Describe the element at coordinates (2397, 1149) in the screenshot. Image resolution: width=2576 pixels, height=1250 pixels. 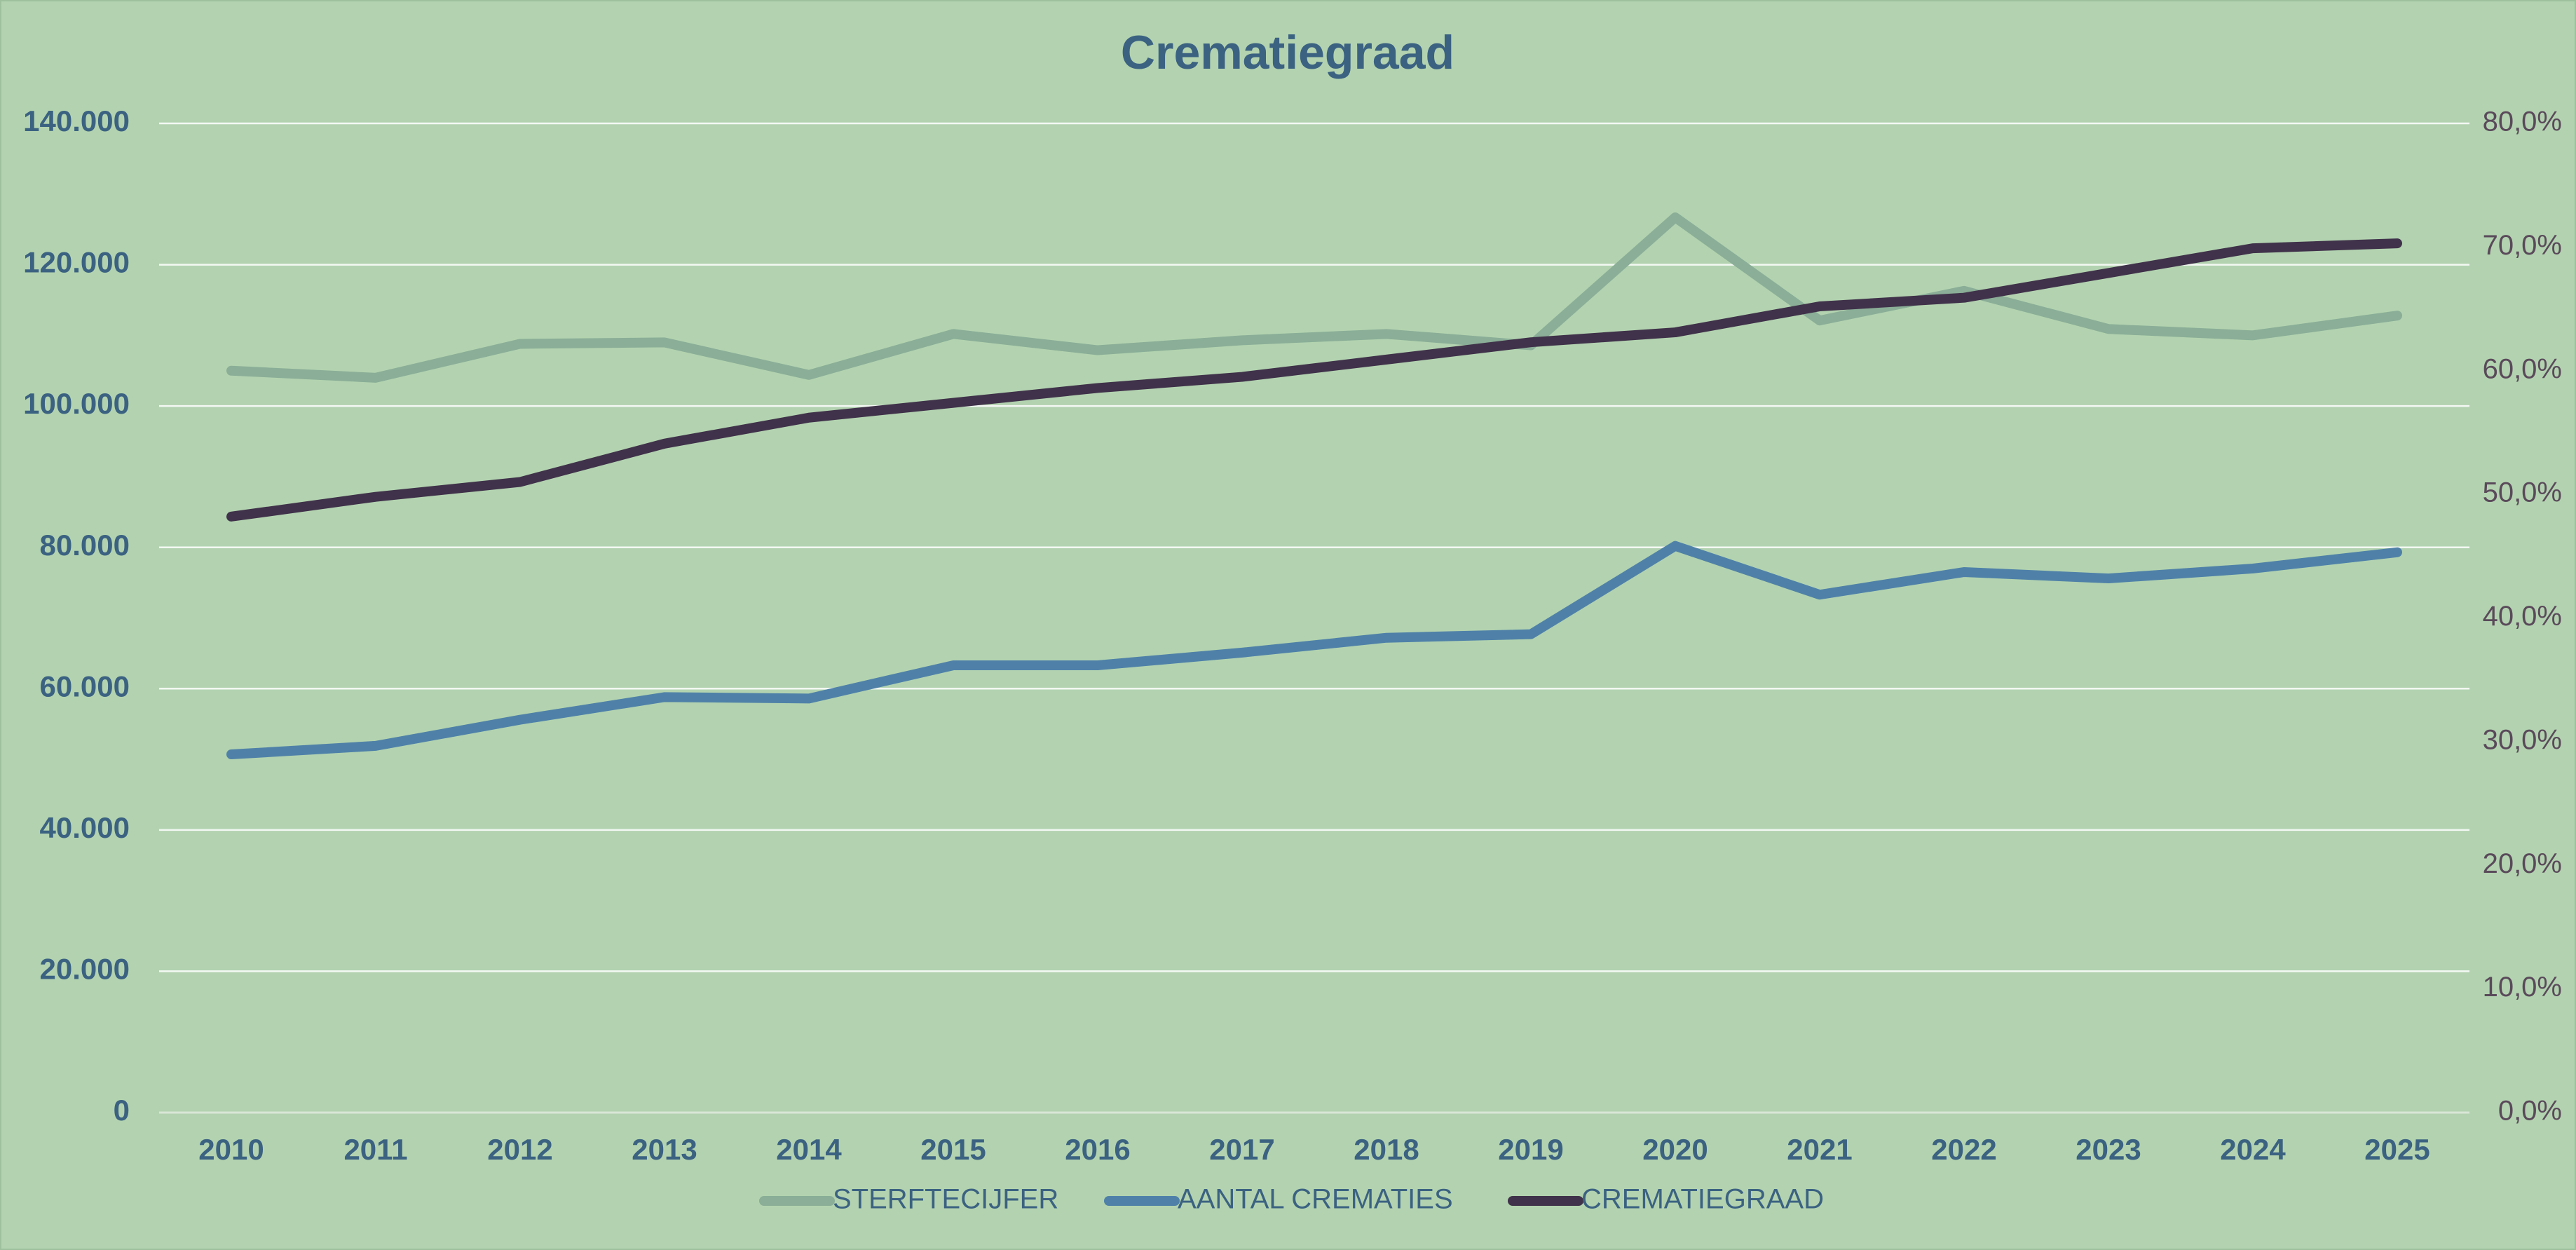
I see `x-tick-label: 2025` at that location.